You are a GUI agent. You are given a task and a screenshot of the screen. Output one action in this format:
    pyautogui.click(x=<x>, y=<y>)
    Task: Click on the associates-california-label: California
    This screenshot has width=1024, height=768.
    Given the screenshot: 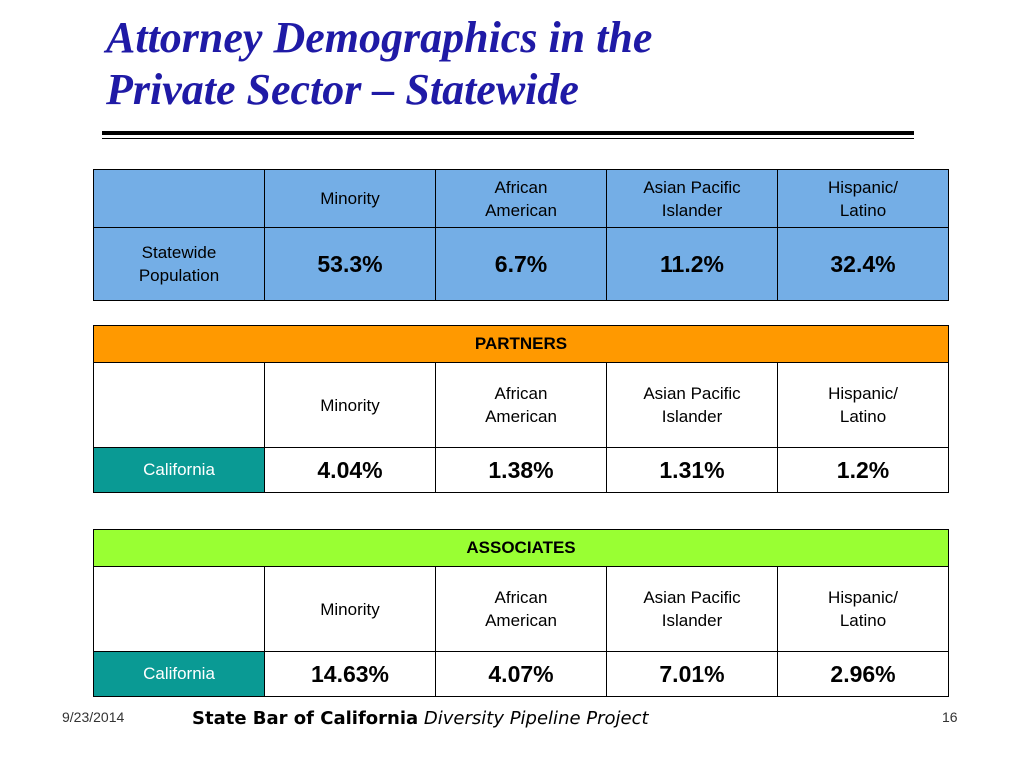 What is the action you would take?
    pyautogui.click(x=179, y=674)
    